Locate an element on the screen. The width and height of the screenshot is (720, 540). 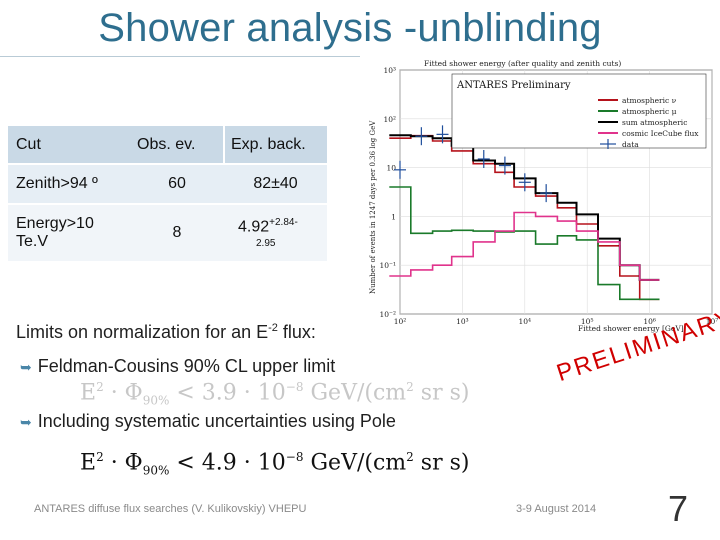
slide-title: Shower analysis -unblinding is located at coordinates (350, 28).